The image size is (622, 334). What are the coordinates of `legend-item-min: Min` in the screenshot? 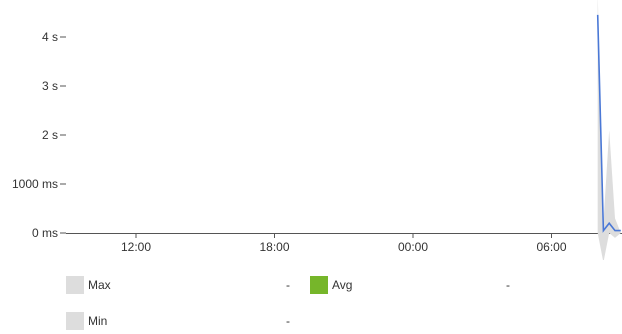 It's located at (176, 321).